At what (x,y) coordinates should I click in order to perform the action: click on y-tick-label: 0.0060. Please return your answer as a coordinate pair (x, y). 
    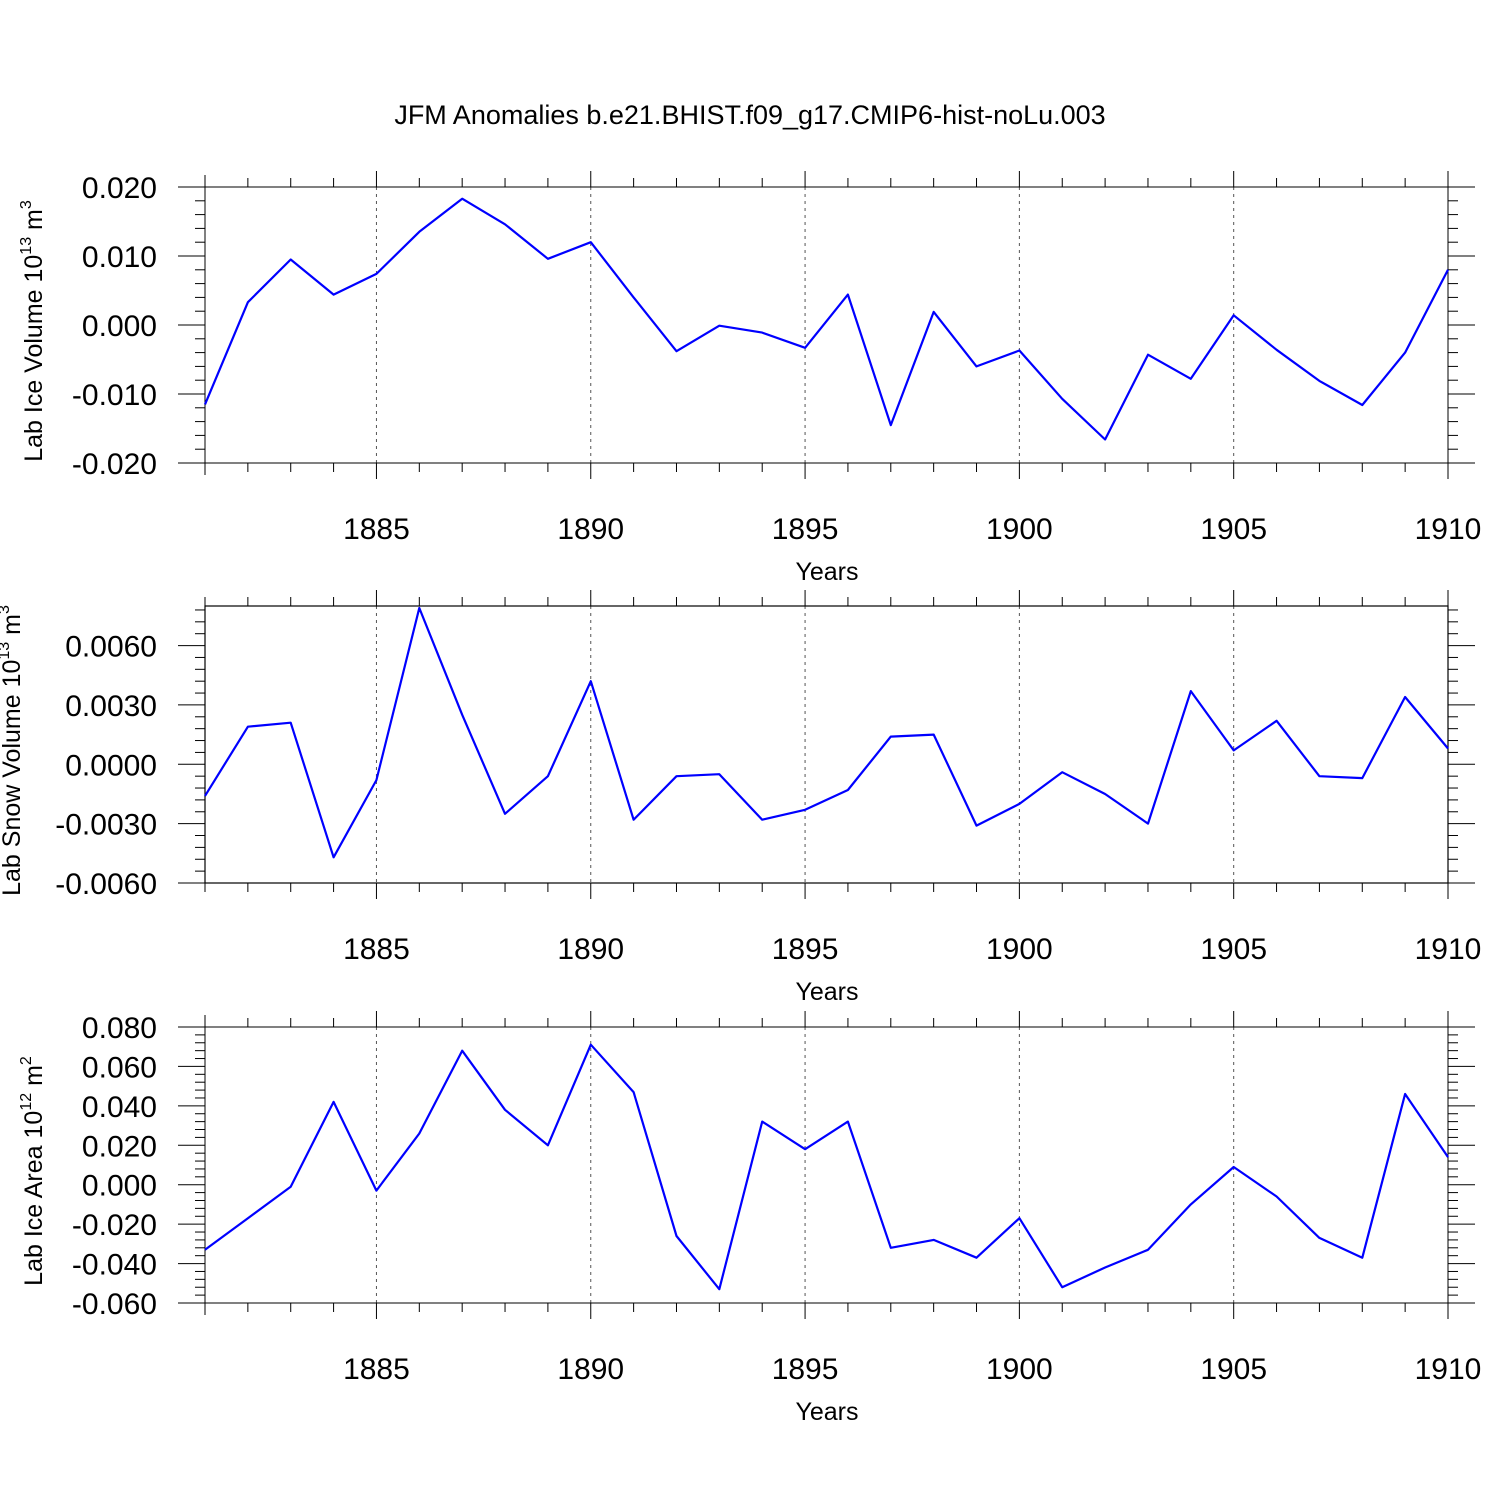
    Looking at the image, I should click on (111, 647).